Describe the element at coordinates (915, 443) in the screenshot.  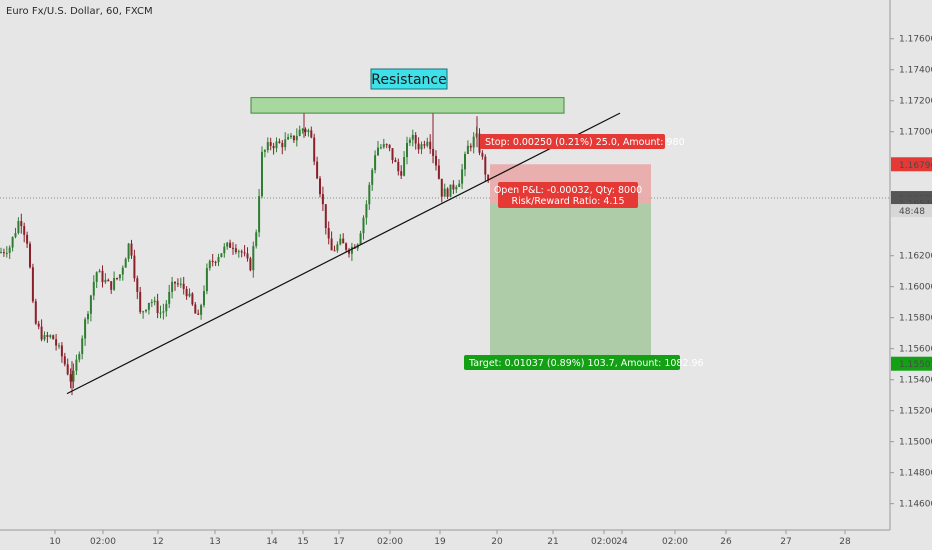
I see `price-tick-label-14: 1.15000` at that location.